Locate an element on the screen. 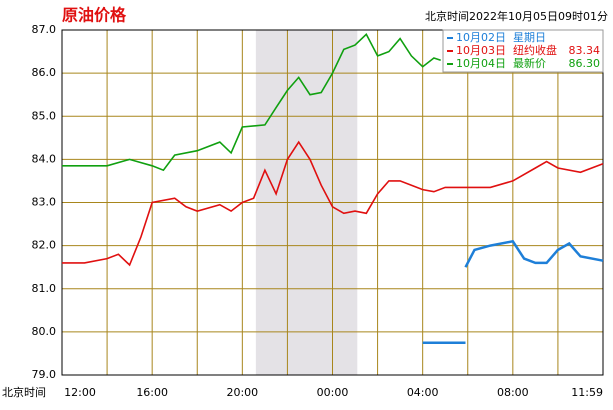 The image size is (613, 410). legend-value: 83.34 is located at coordinates (585, 50).